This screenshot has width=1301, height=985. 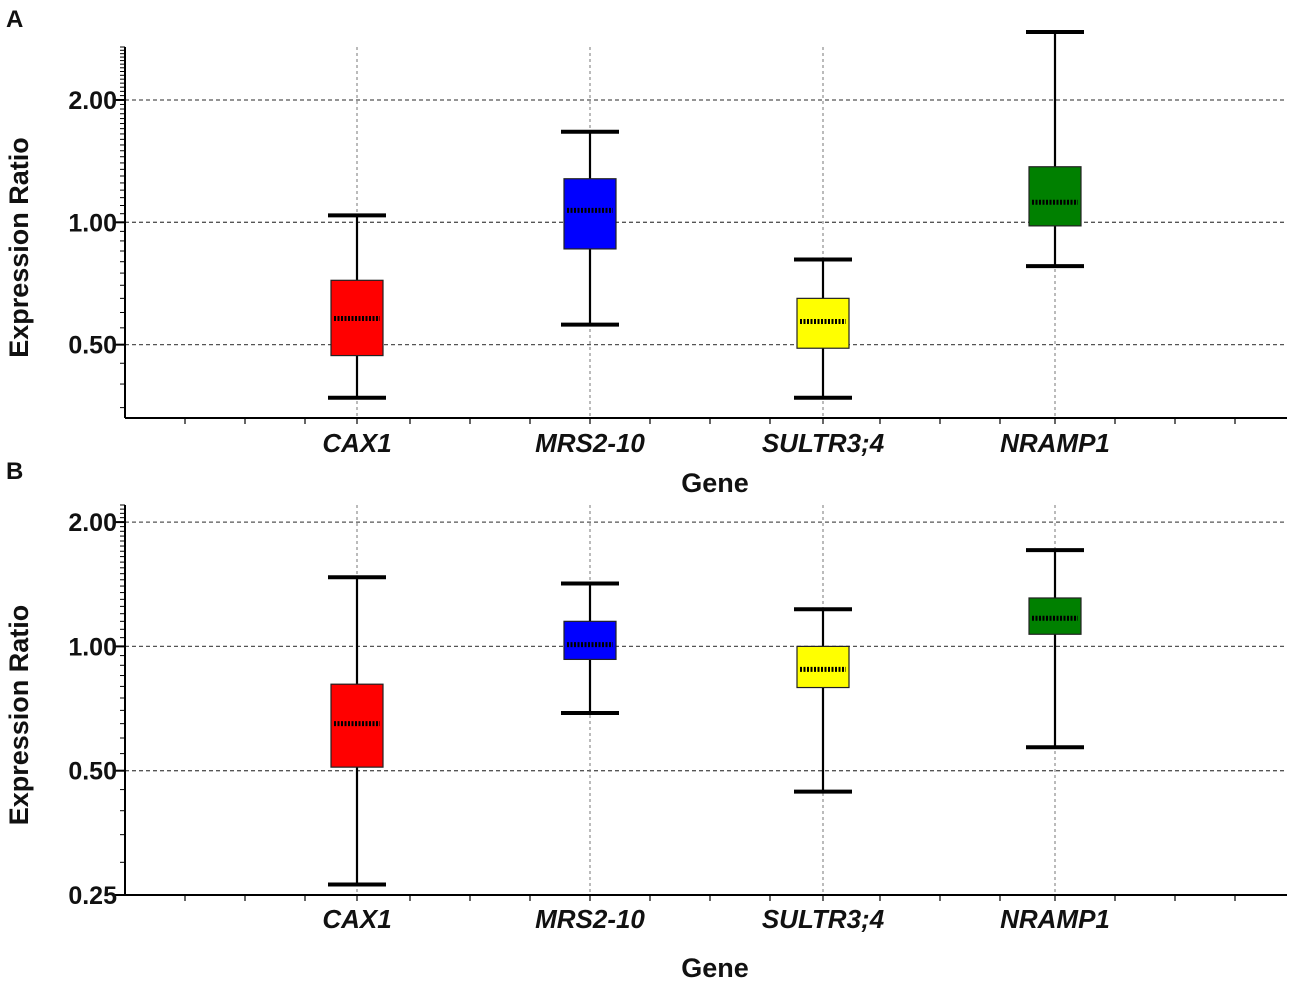 I want to click on y-tick-label: 0.25, so click(x=92, y=896).